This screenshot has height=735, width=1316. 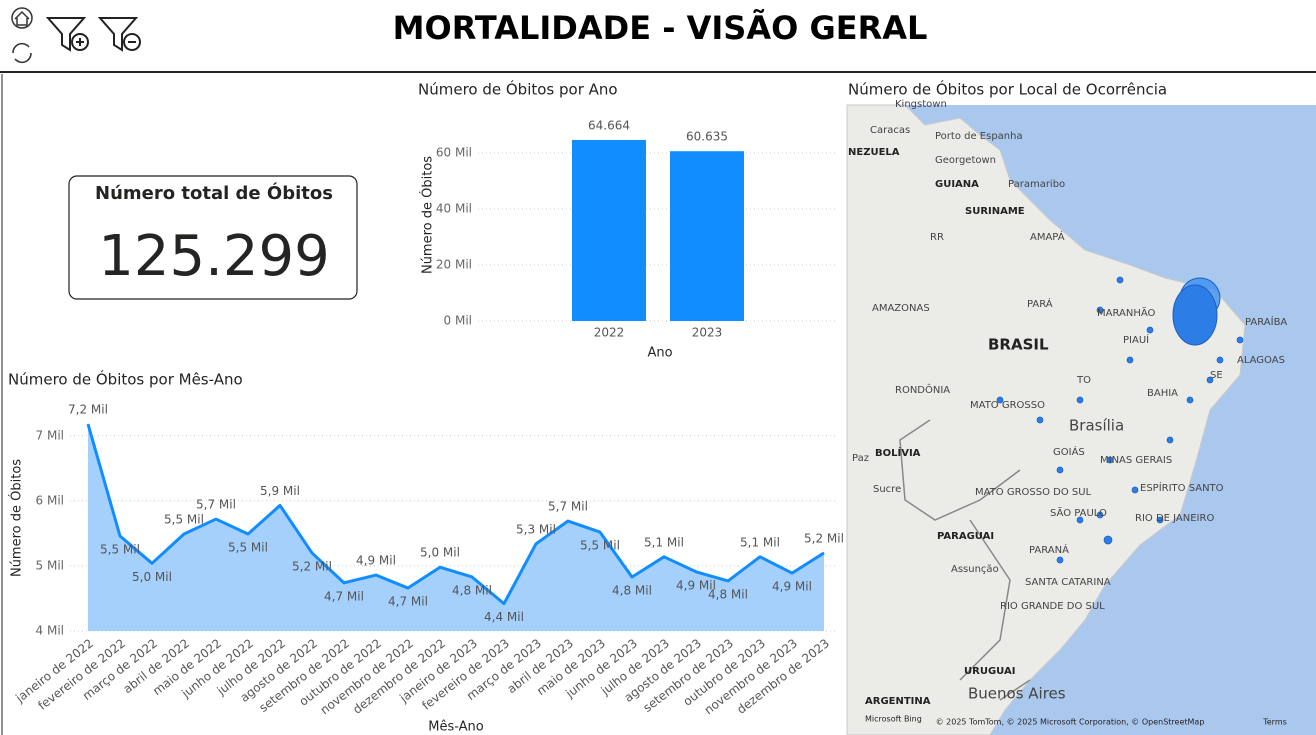 What do you see at coordinates (901, 308) in the screenshot?
I see `map-label: AMAZONAS` at bounding box center [901, 308].